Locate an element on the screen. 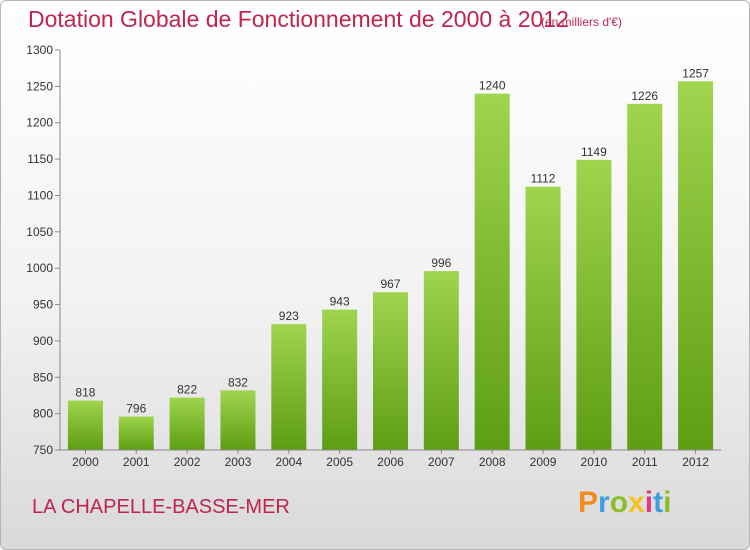 This screenshot has height=550, width=750. data-label: 996 is located at coordinates (441, 263).